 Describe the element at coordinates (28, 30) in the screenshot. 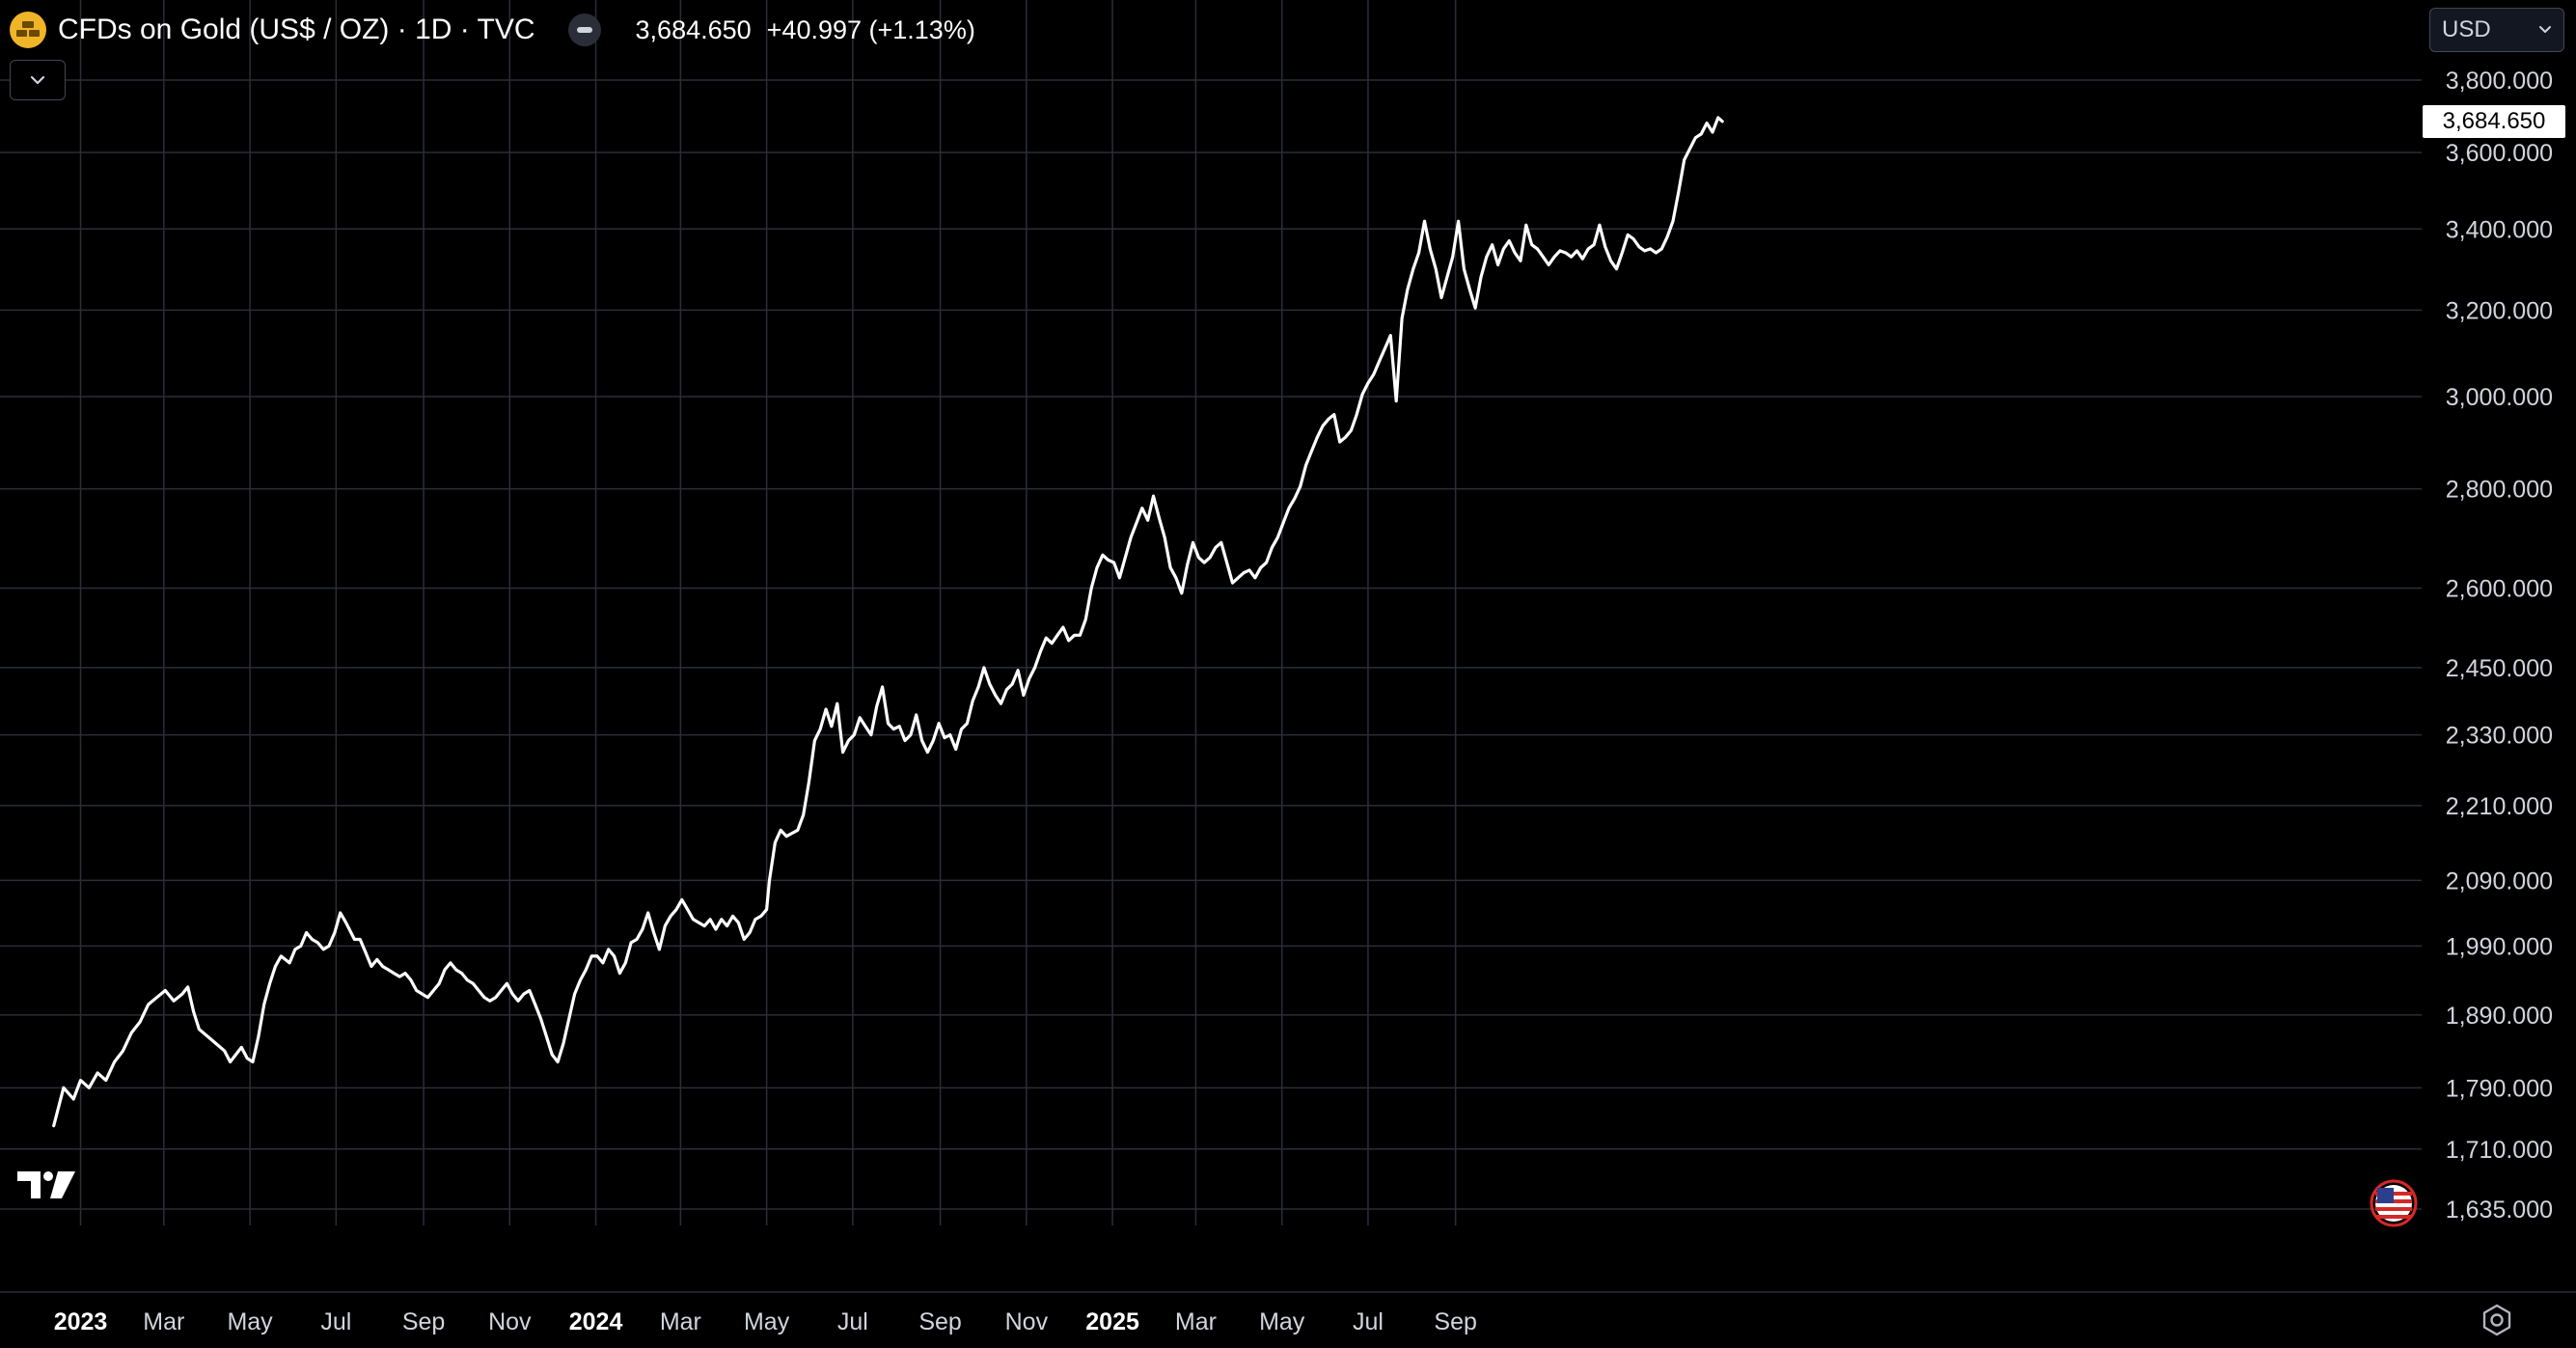

I see `gold-bars-icon` at that location.